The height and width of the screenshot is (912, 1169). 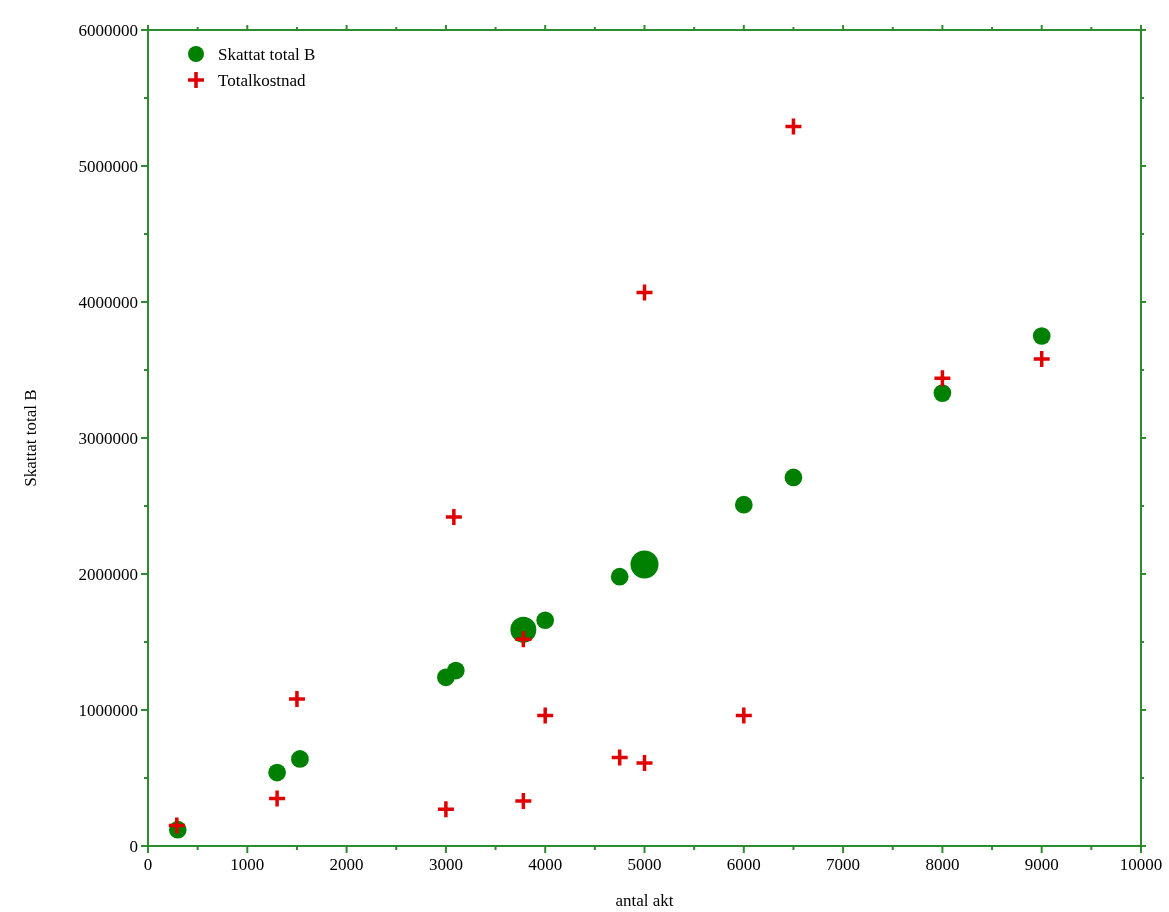 What do you see at coordinates (262, 80) in the screenshot?
I see `legend-label: Totalkostnad` at bounding box center [262, 80].